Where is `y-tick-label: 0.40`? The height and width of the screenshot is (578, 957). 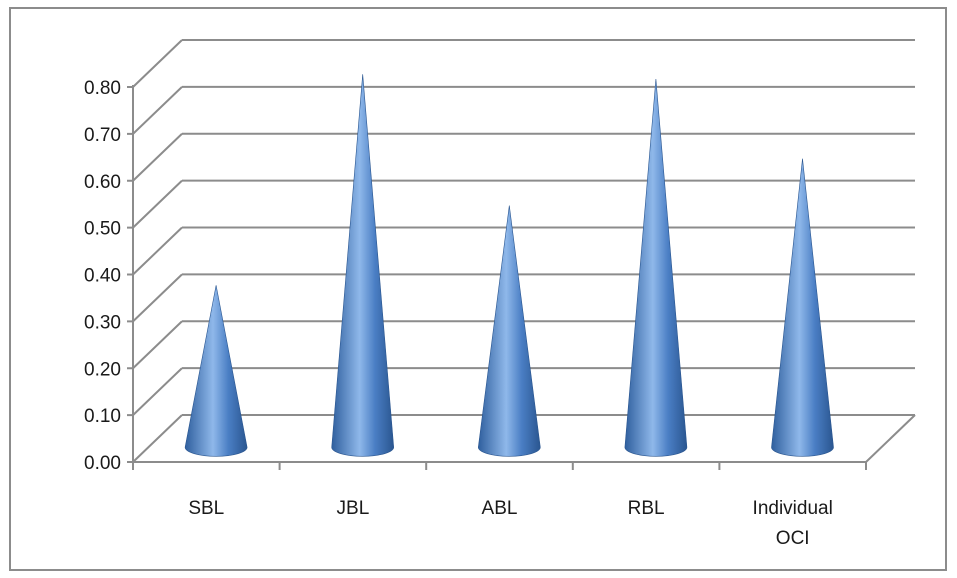
y-tick-label: 0.40 is located at coordinates (102, 276).